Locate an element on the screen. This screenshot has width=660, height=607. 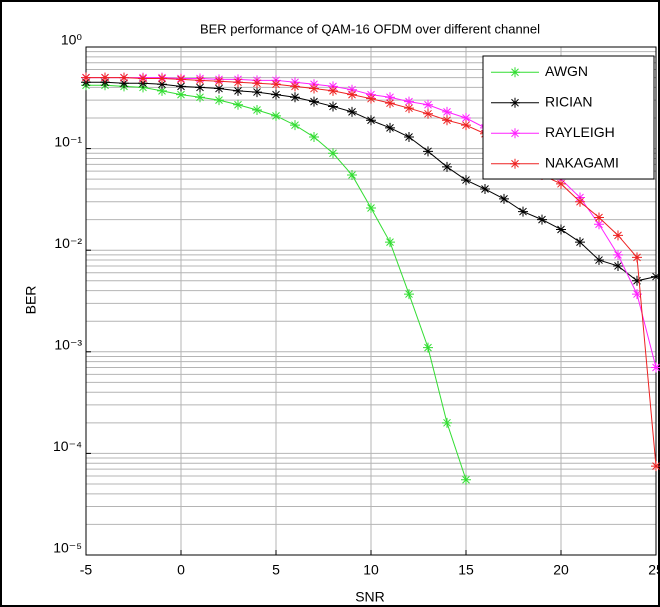
x-tick-label: 15 is located at coordinates (466, 570).